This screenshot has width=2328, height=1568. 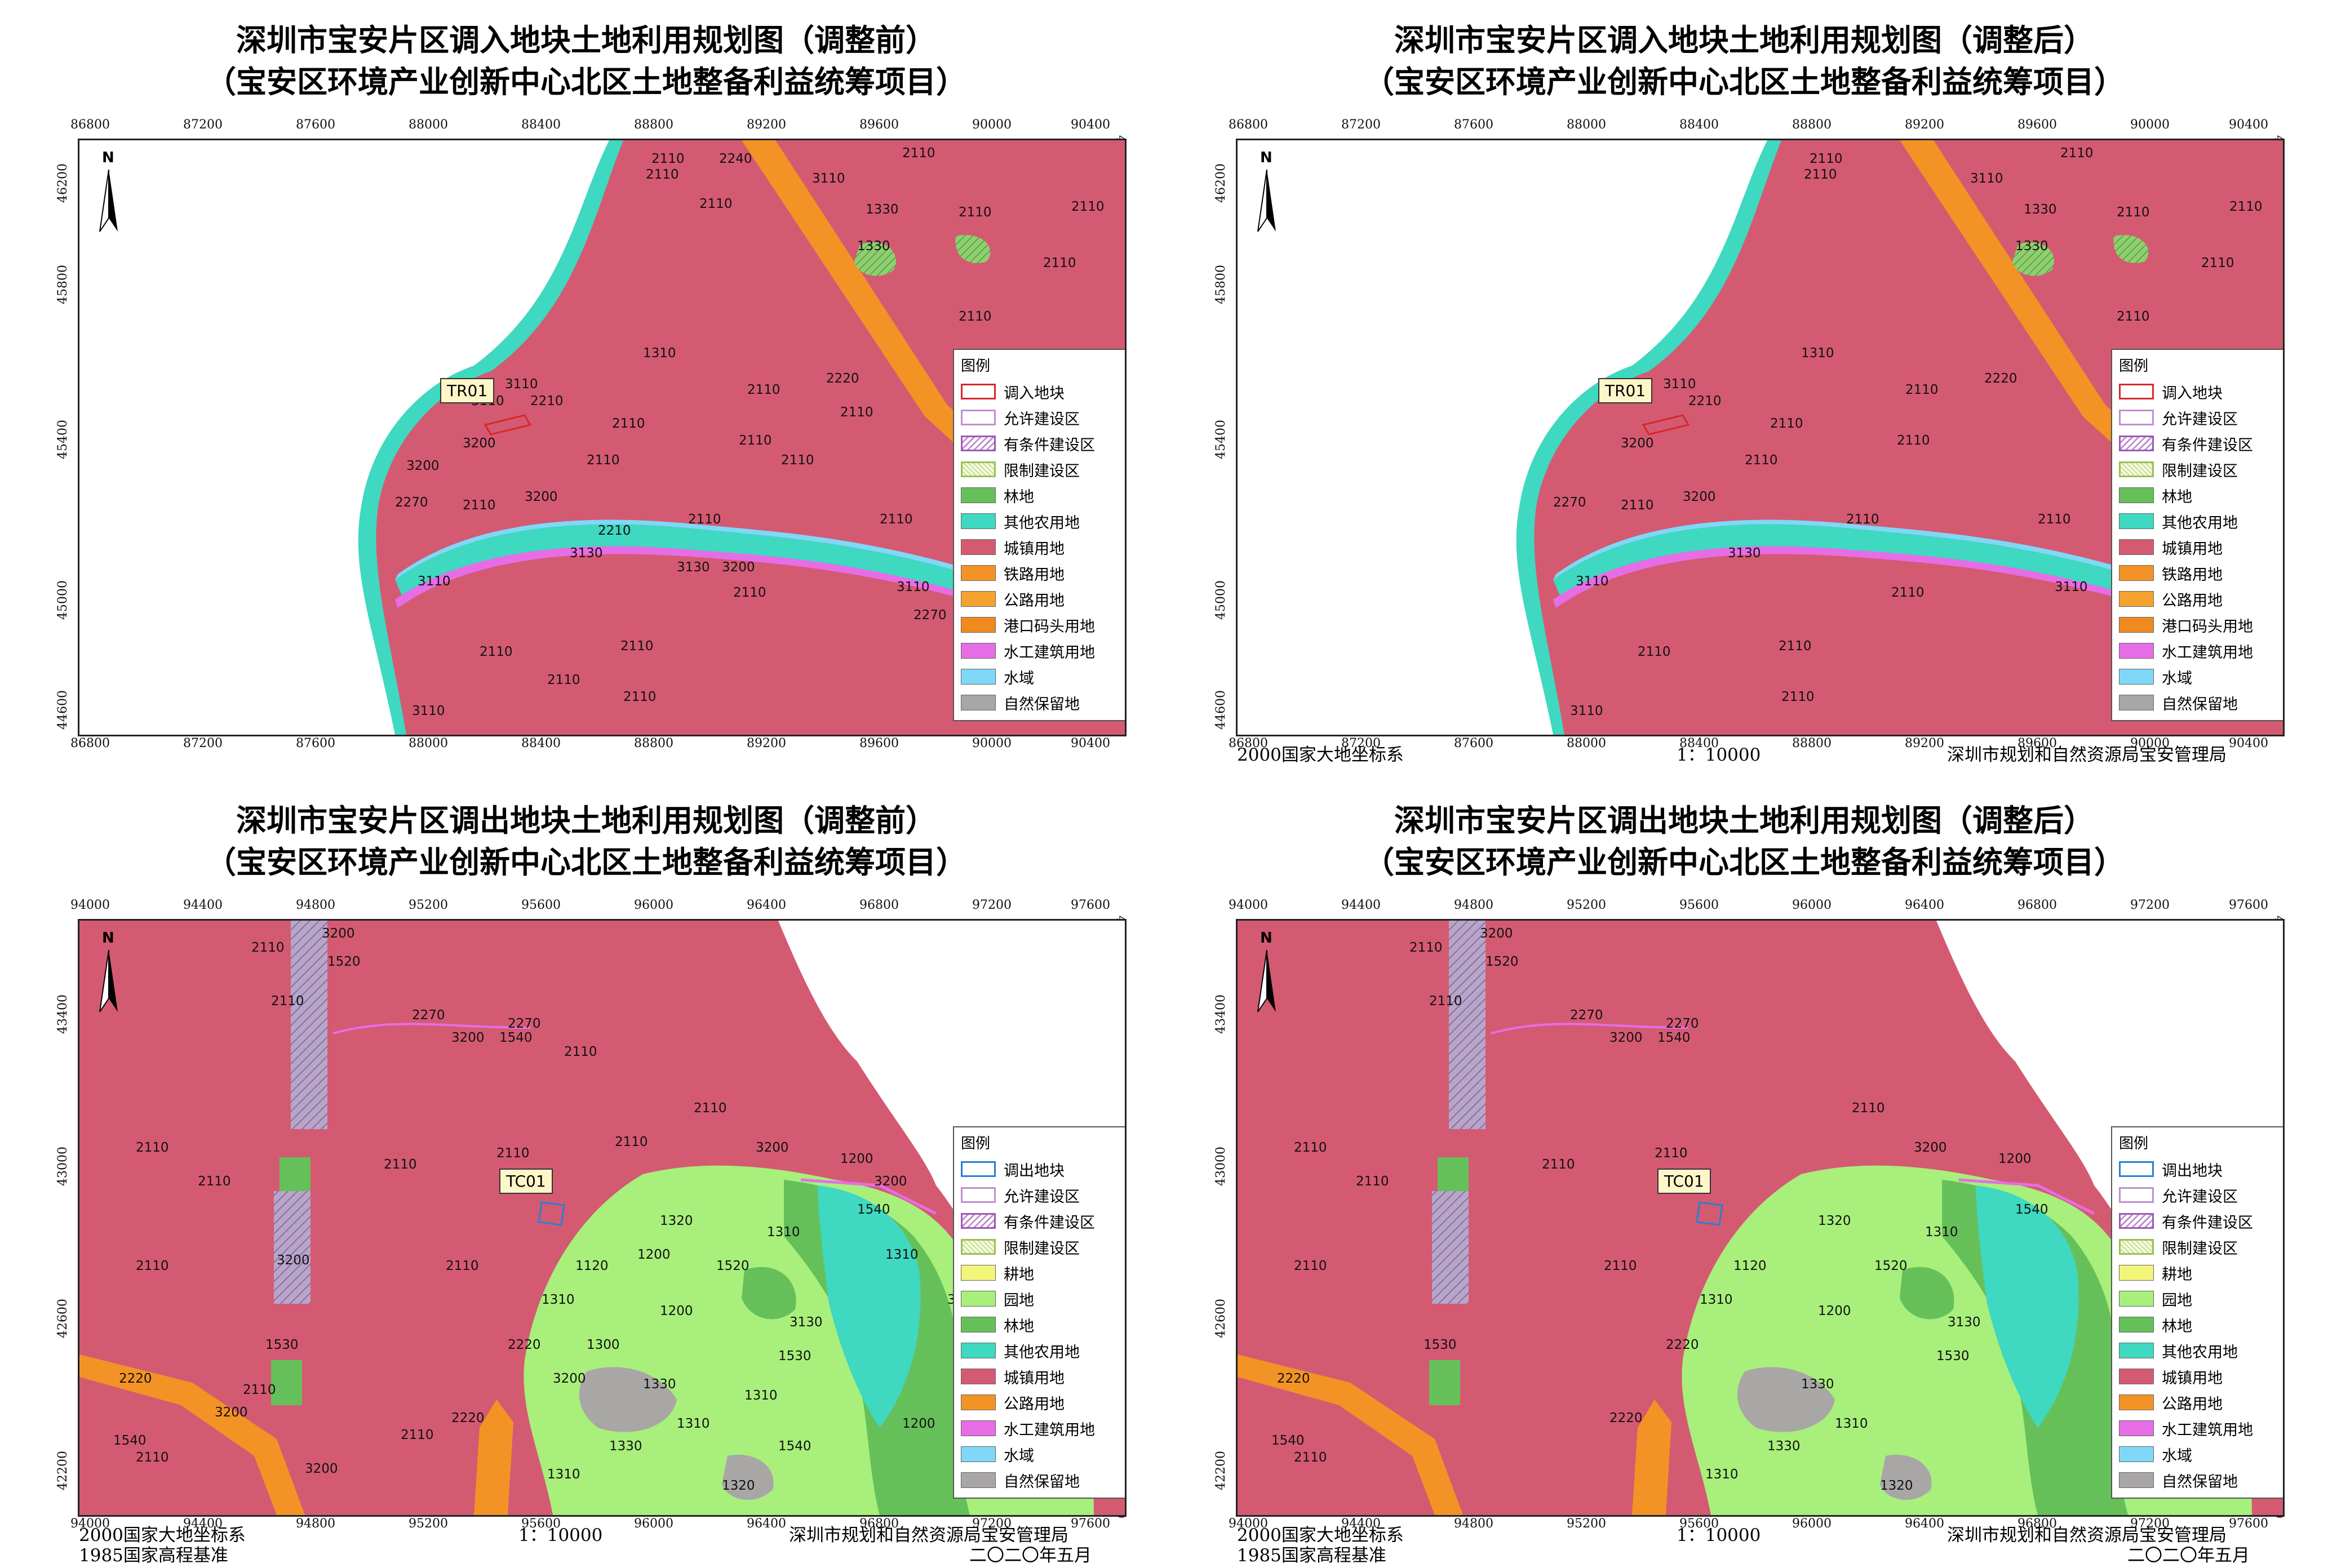 I want to click on x-tick: 94400, so click(x=1361, y=1524).